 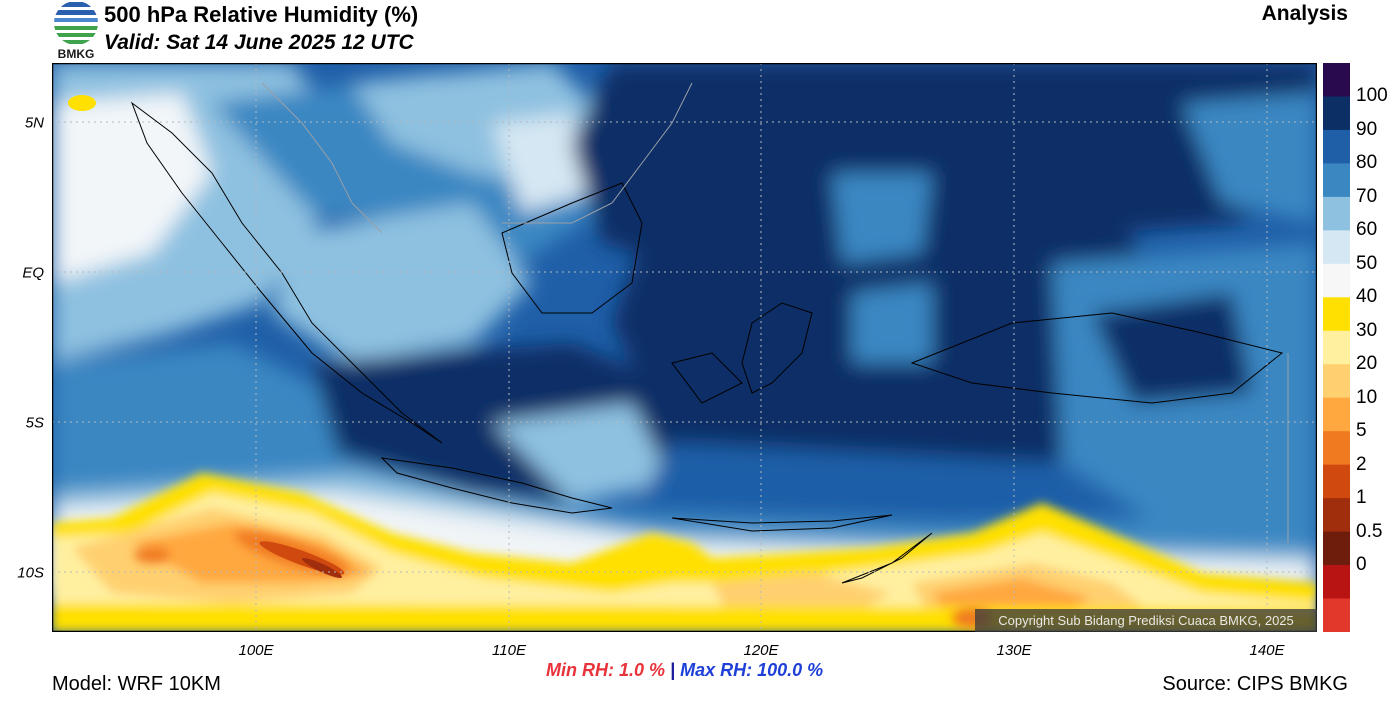 I want to click on colorbar, so click(x=1336, y=348).